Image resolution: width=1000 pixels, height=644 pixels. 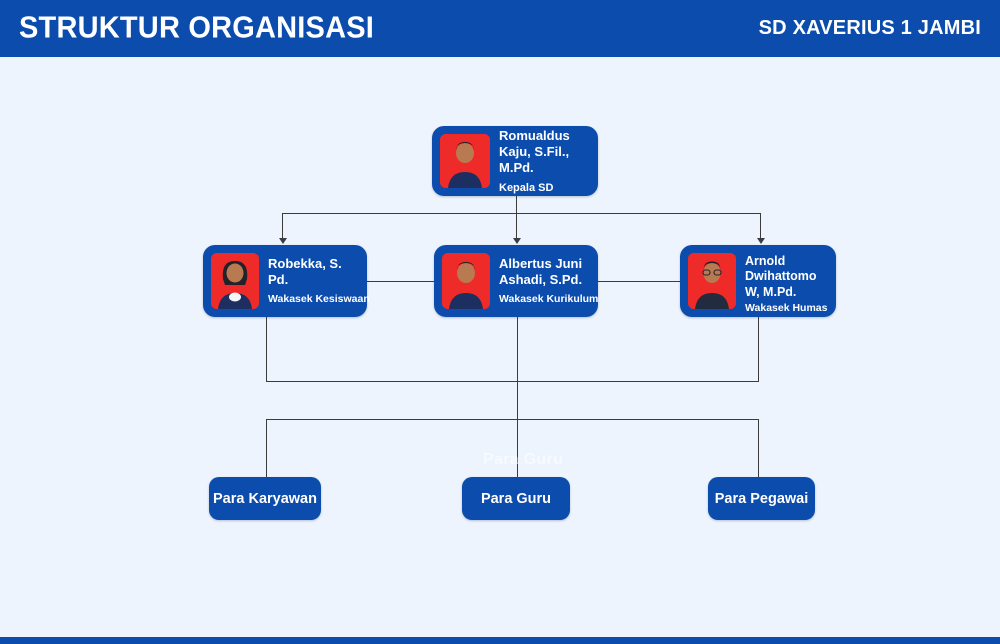 I want to click on connector-level2-rail, so click(x=521, y=213).